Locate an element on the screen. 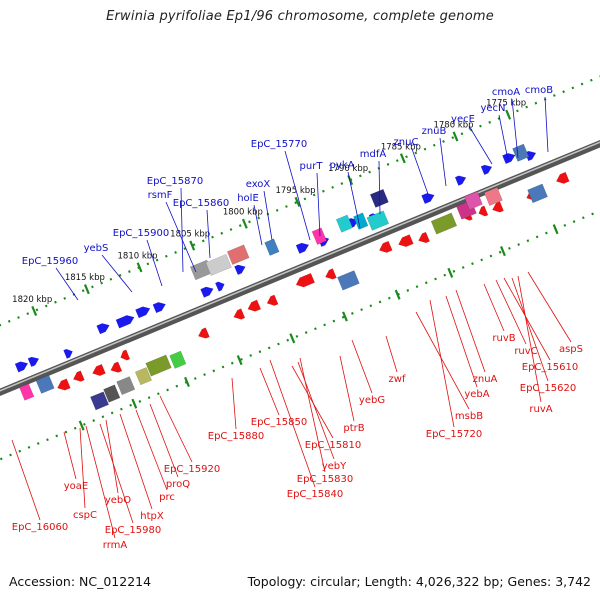 Image resolution: width=600 pixels, height=600 pixels. gene-label-mdfA: mdfA is located at coordinates (373, 154).